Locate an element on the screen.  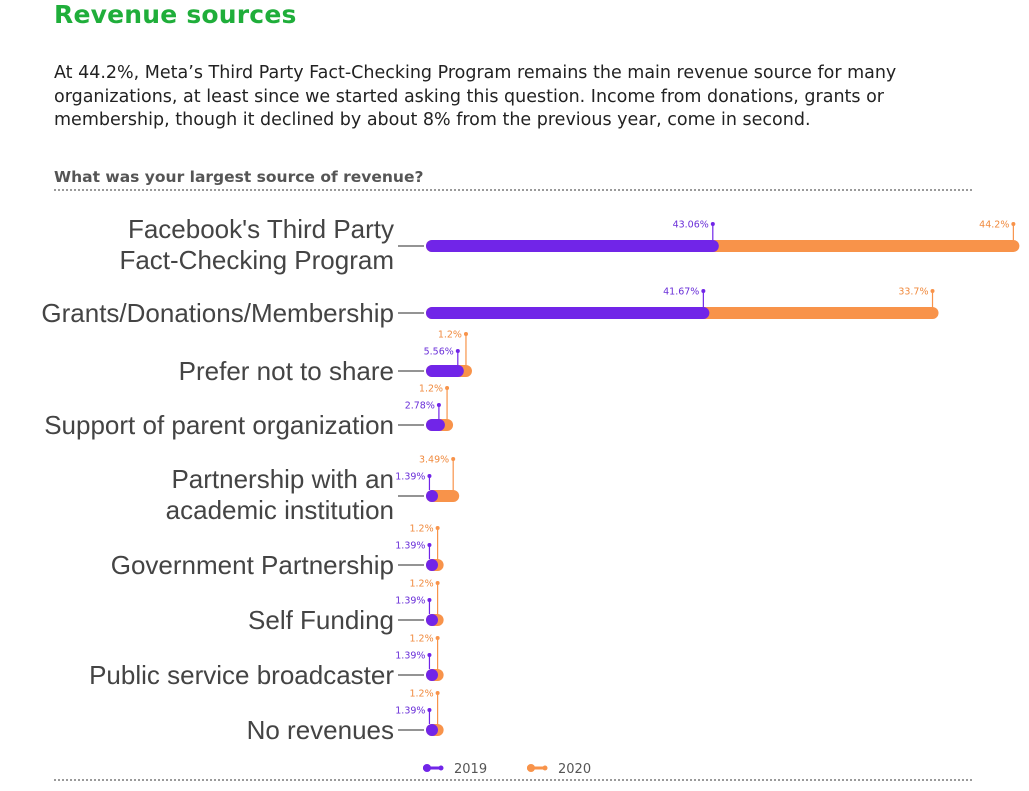
legend-2019-swatch-end is located at coordinates (441, 768).